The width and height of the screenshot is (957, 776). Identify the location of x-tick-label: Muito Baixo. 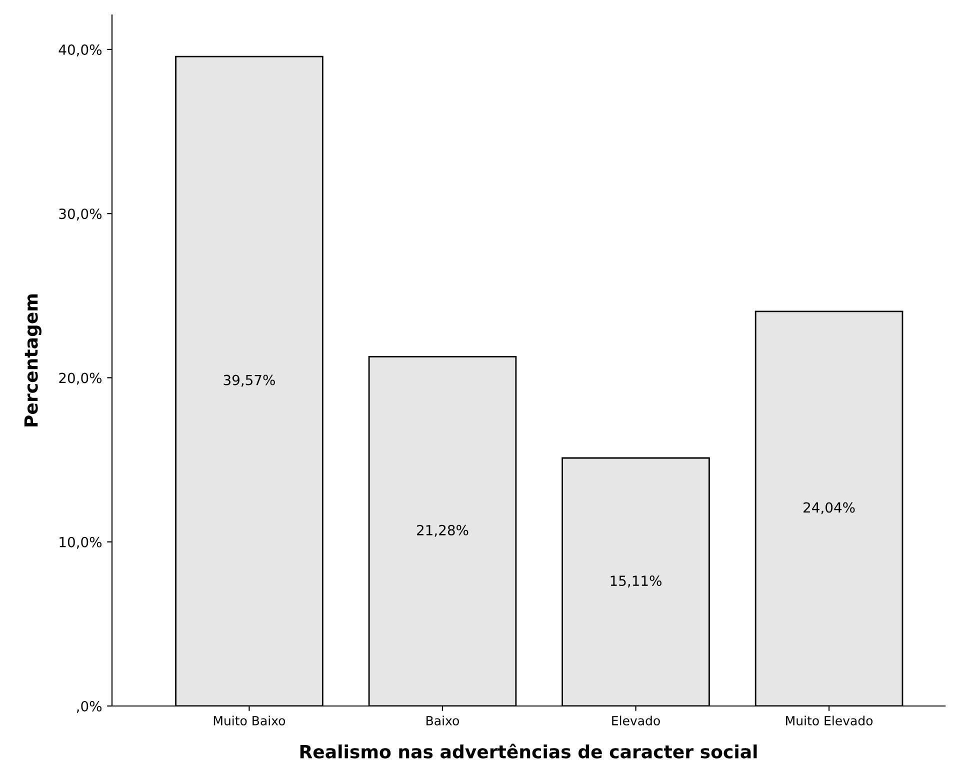
(250, 721).